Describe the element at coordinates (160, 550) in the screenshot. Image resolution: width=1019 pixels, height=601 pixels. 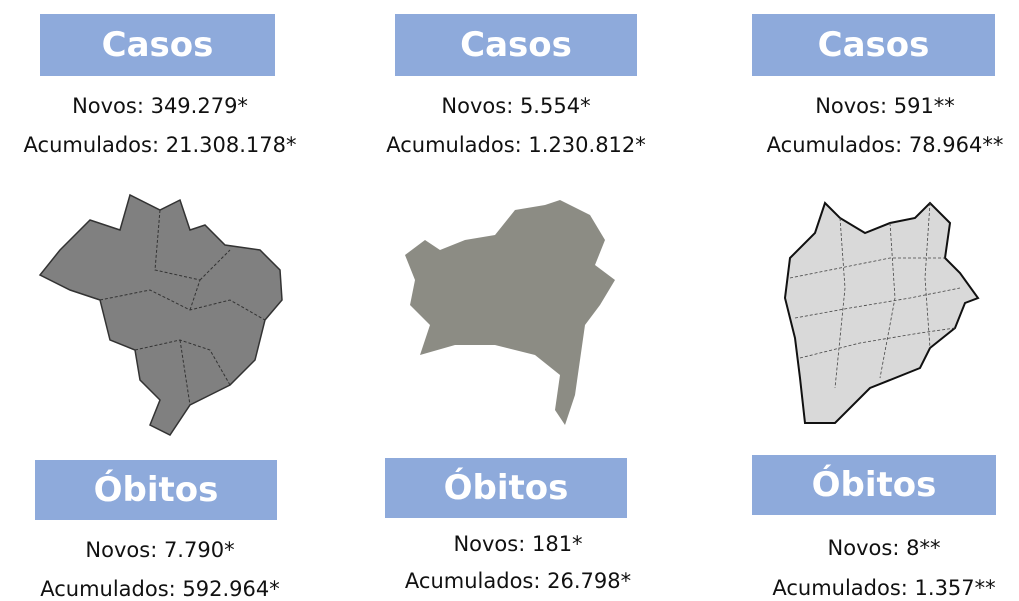
I see `deaths-new: Novos: 7.790*` at that location.